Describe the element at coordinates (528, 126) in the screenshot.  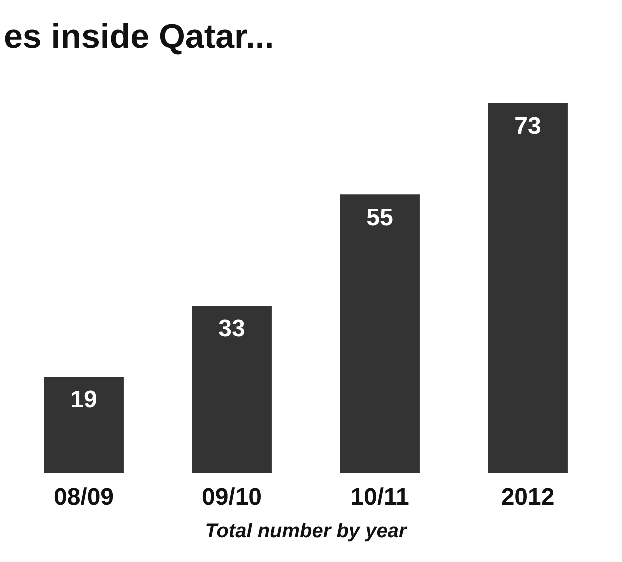
I see `data-label: 73` at that location.